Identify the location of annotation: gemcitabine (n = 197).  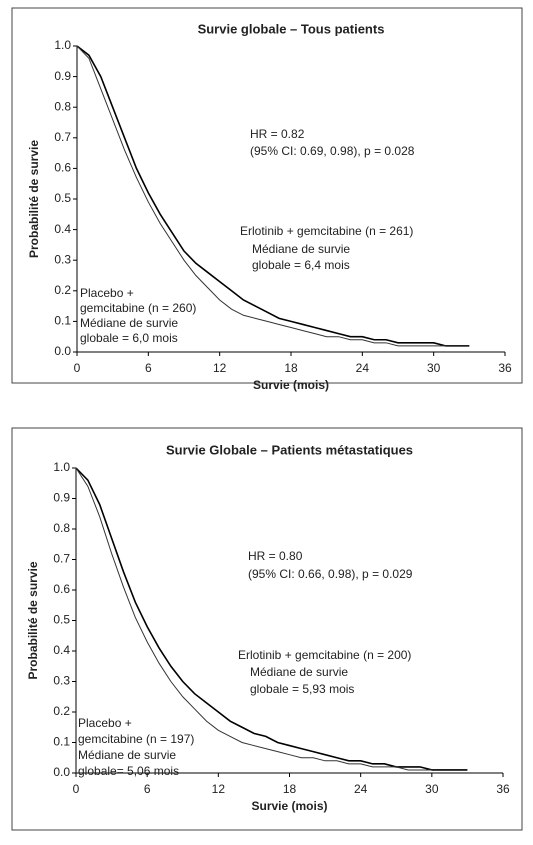
(136, 739).